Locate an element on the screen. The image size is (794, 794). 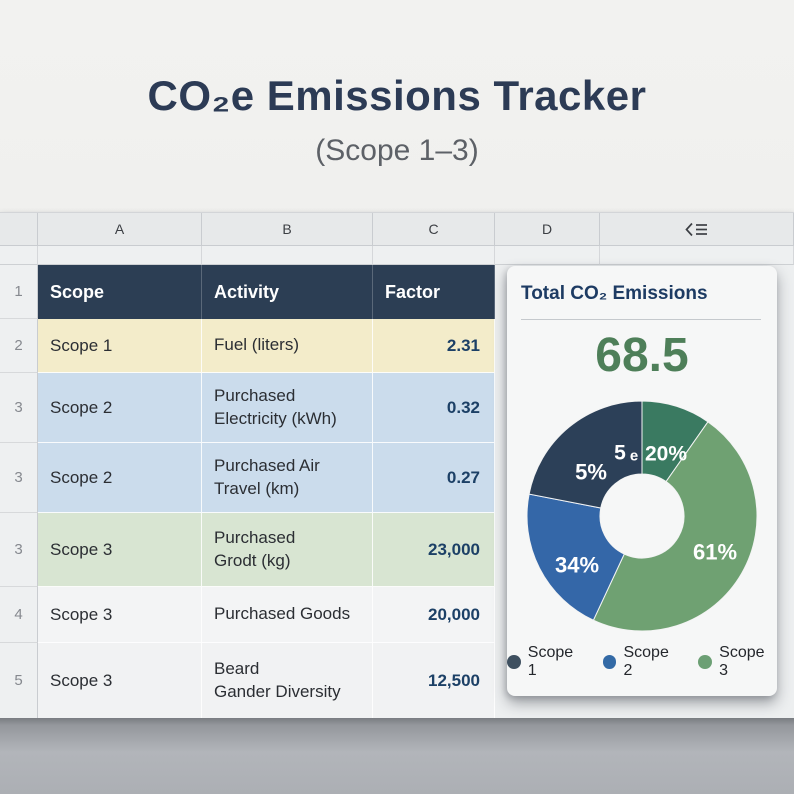
donut-chart: 5% 5 e 20% 34% 61% is located at coordinates (642, 516).